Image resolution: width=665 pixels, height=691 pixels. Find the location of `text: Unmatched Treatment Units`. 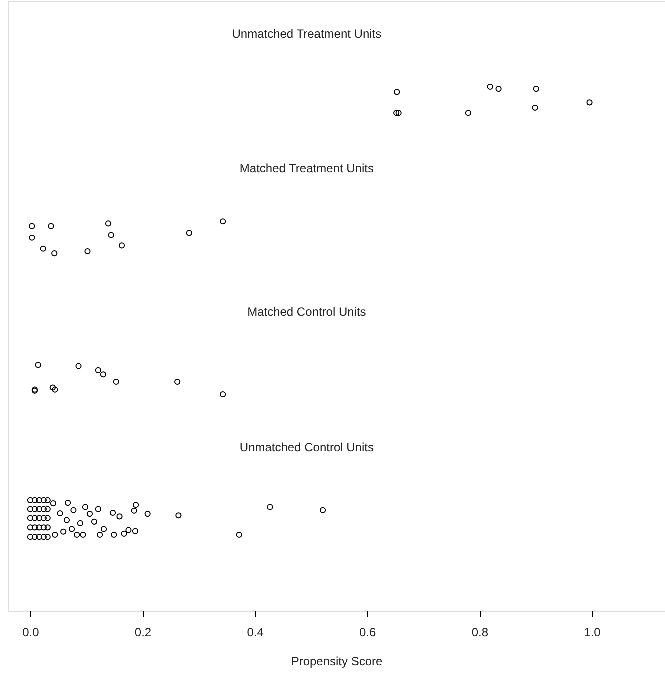

text: Unmatched Treatment Units is located at coordinates (307, 33).